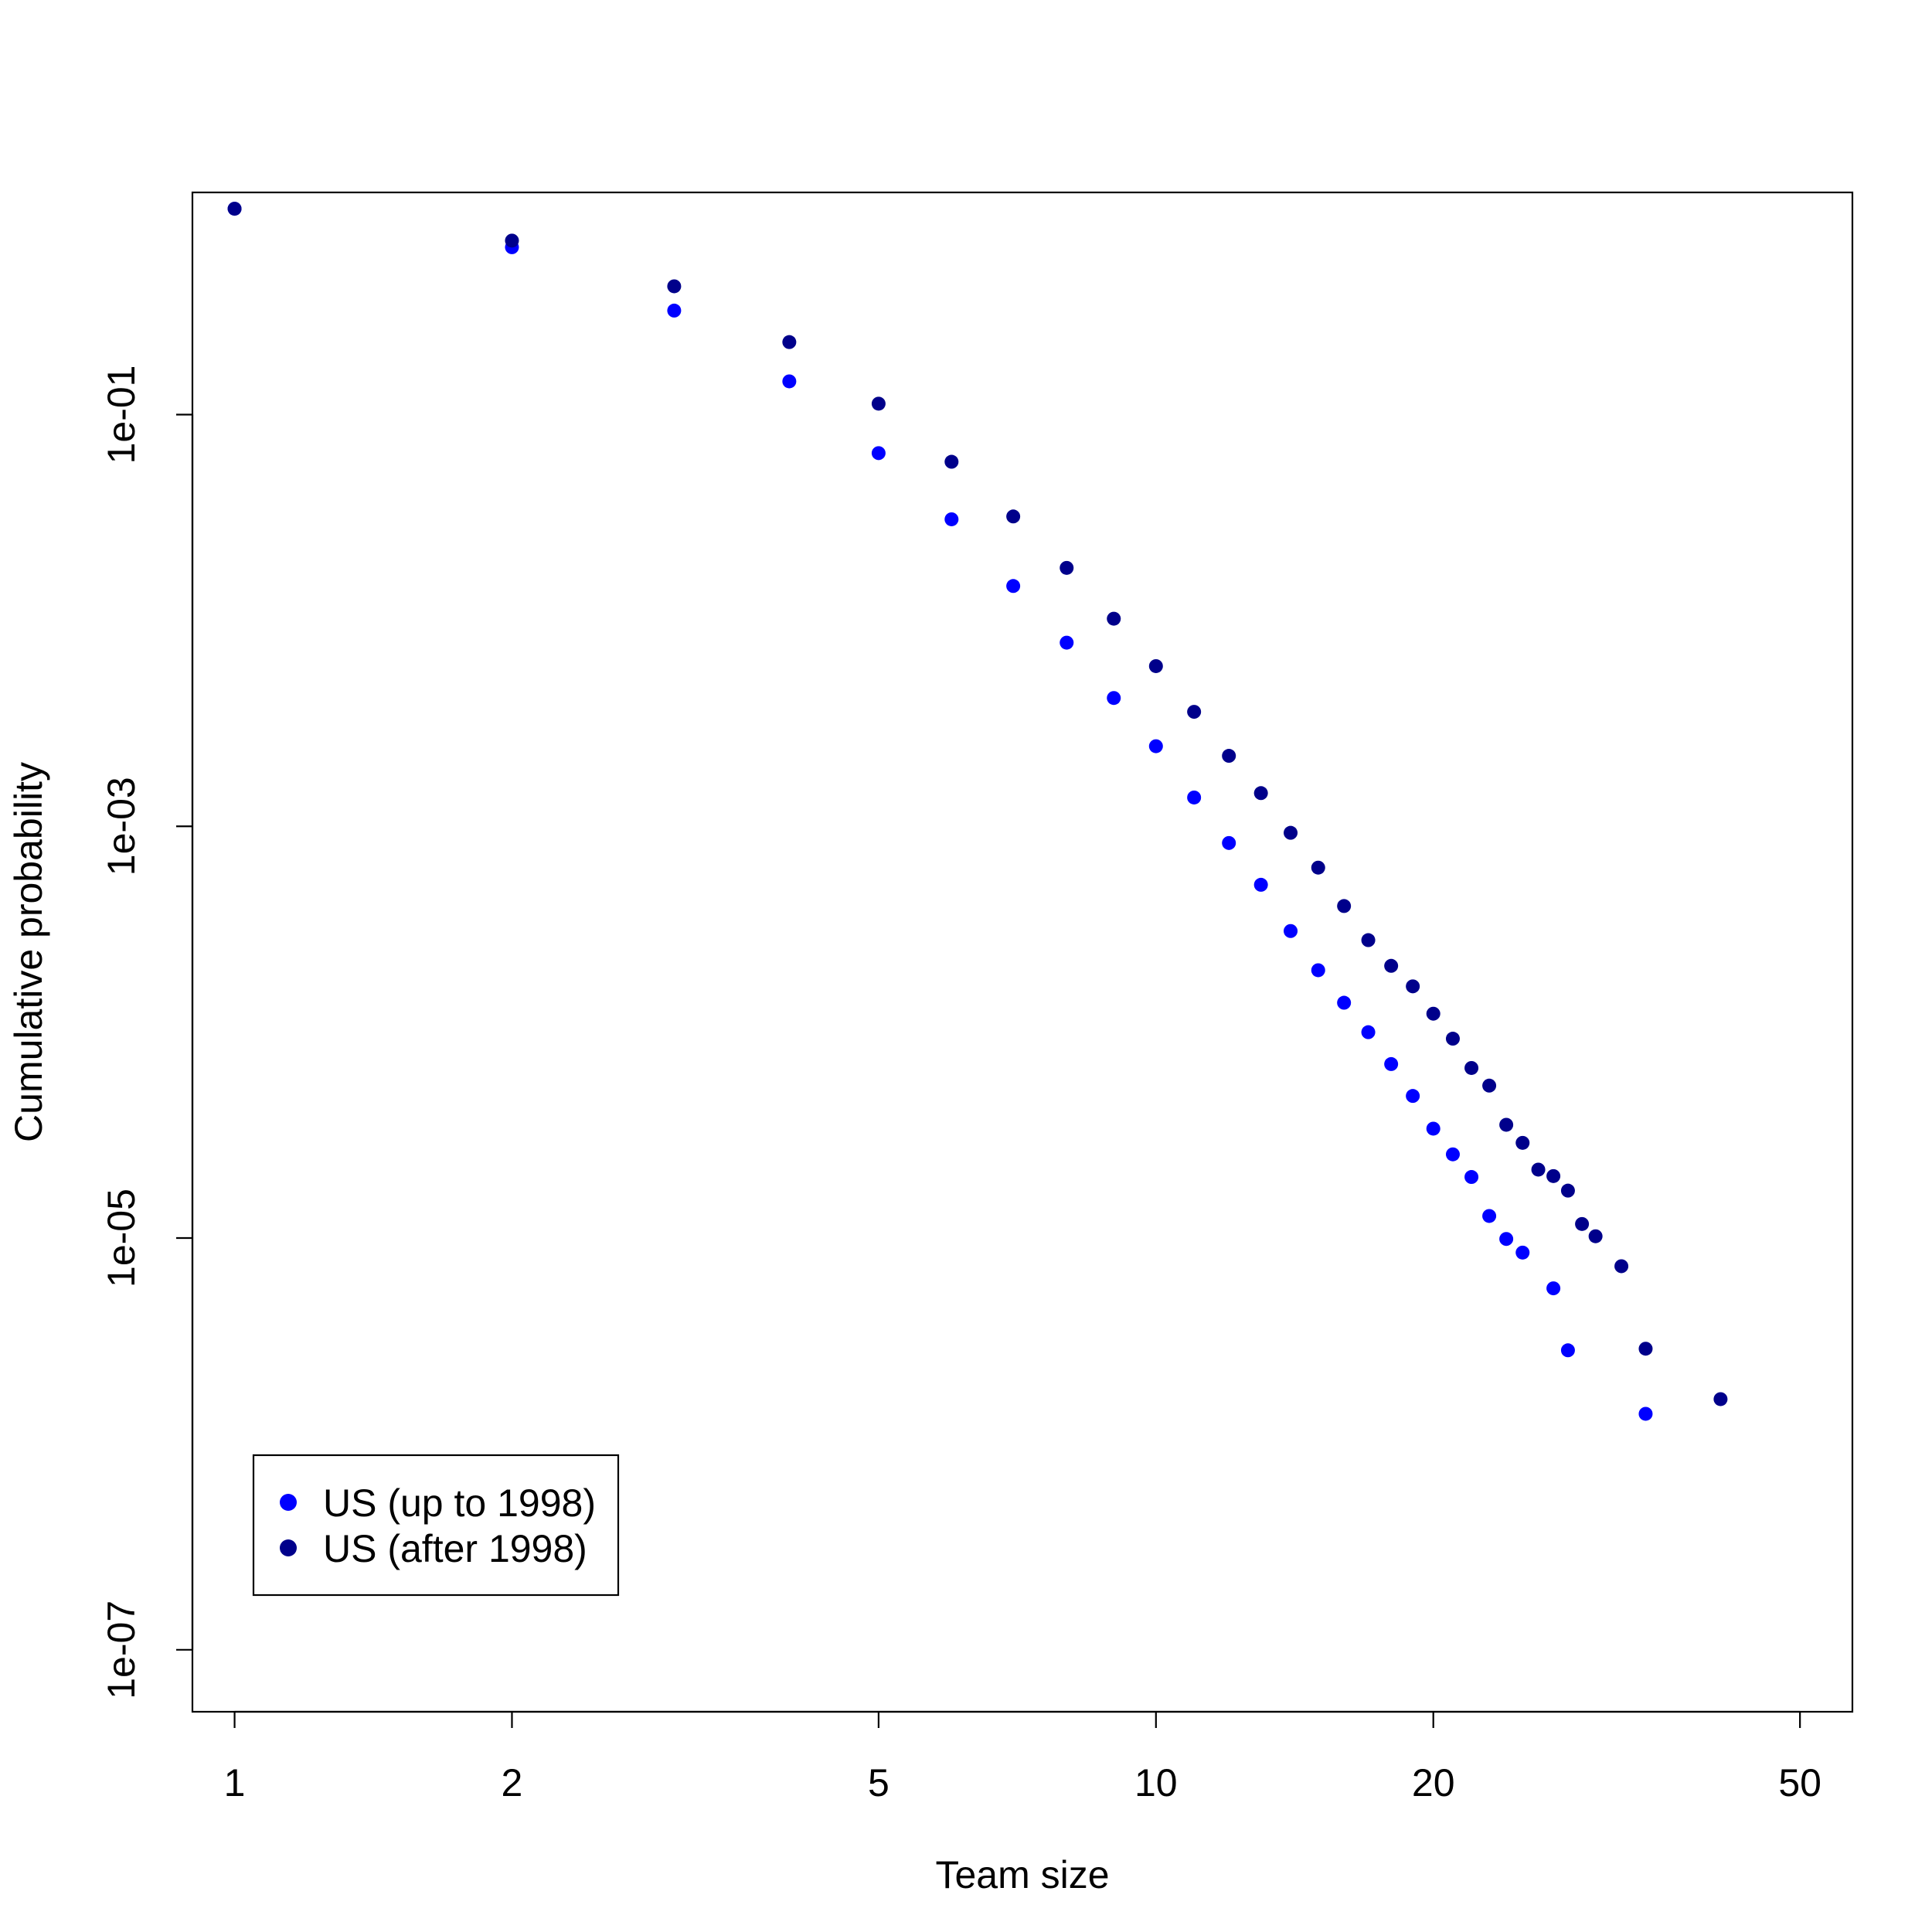 The image size is (1932, 1932). I want to click on legend: US (up to 1998) US (after 1998), so click(436, 1525).